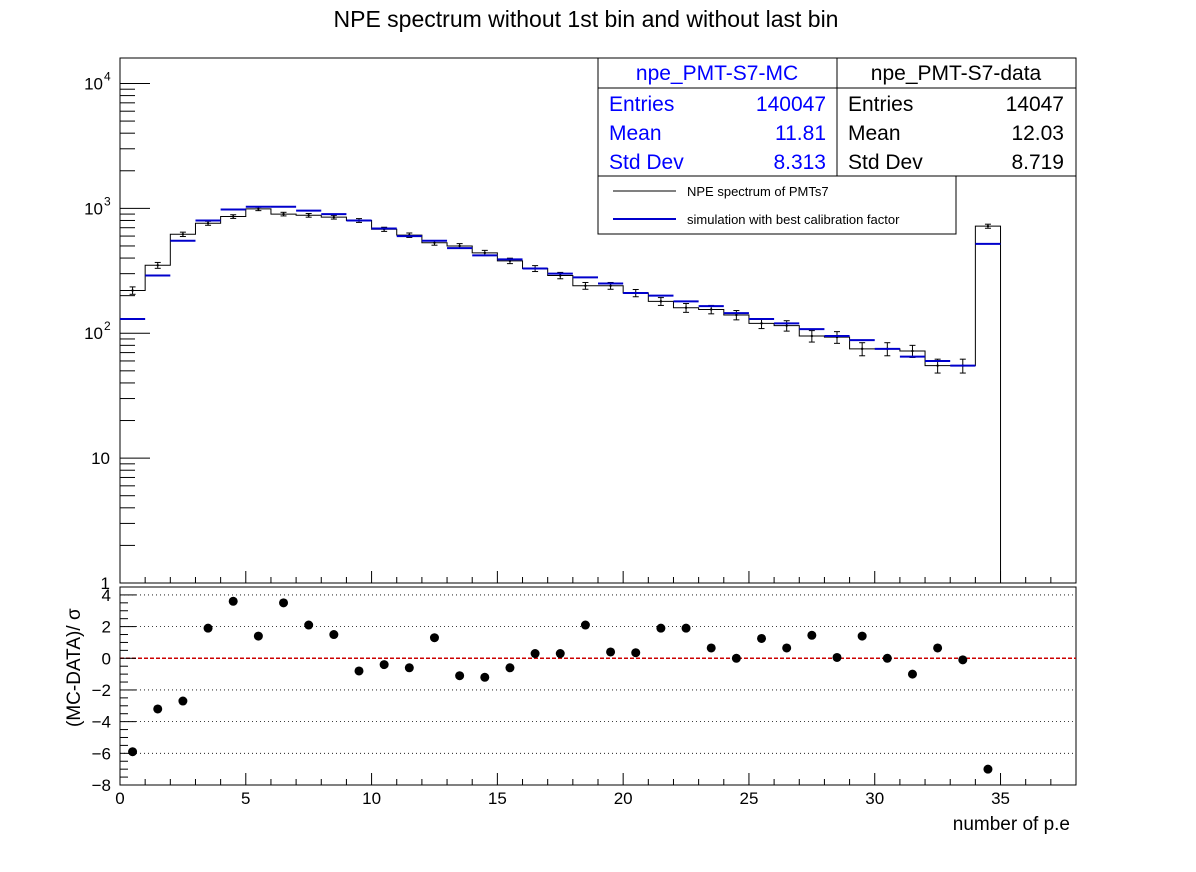 The image size is (1196, 872). What do you see at coordinates (101, 753) in the screenshot?
I see `lower-y-tick-label: −6` at bounding box center [101, 753].